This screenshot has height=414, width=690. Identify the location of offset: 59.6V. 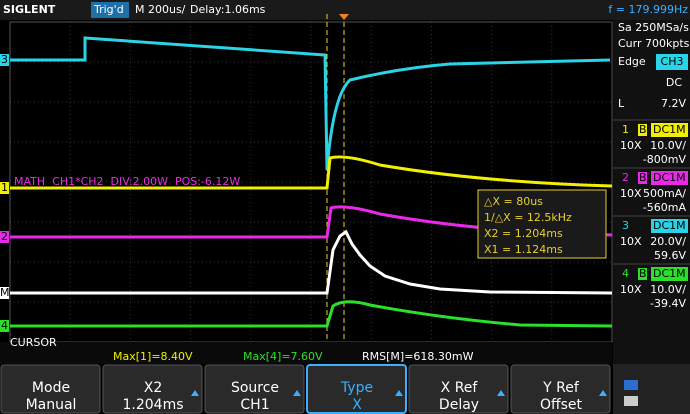
(670, 255).